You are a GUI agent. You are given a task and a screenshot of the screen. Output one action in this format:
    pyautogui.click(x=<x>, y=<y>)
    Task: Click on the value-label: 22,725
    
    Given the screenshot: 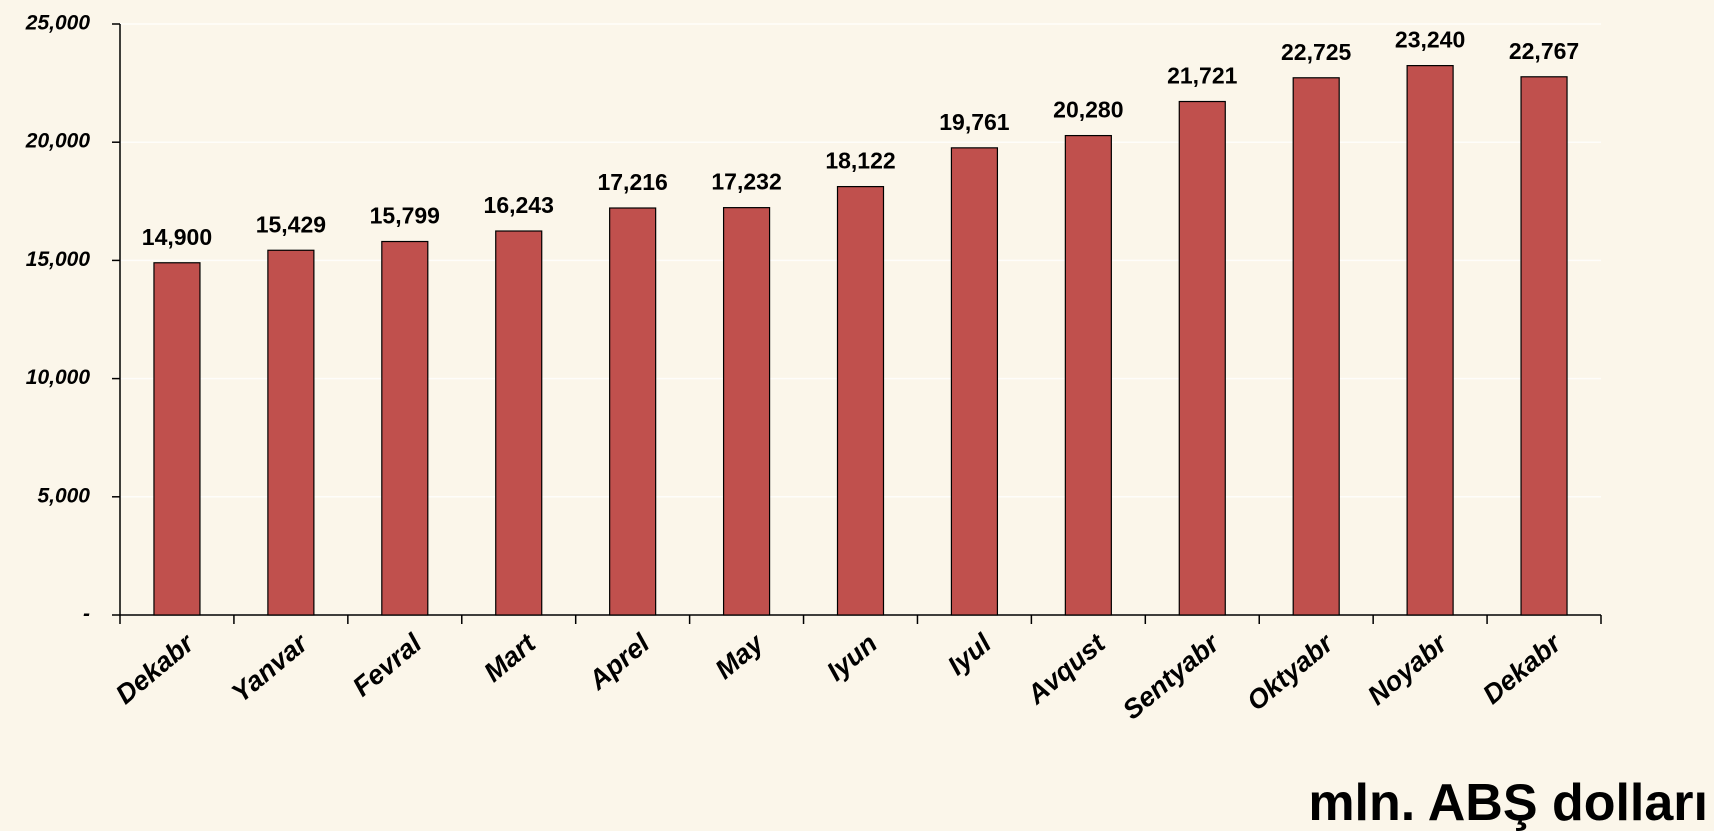 What is the action you would take?
    pyautogui.click(x=1316, y=52)
    